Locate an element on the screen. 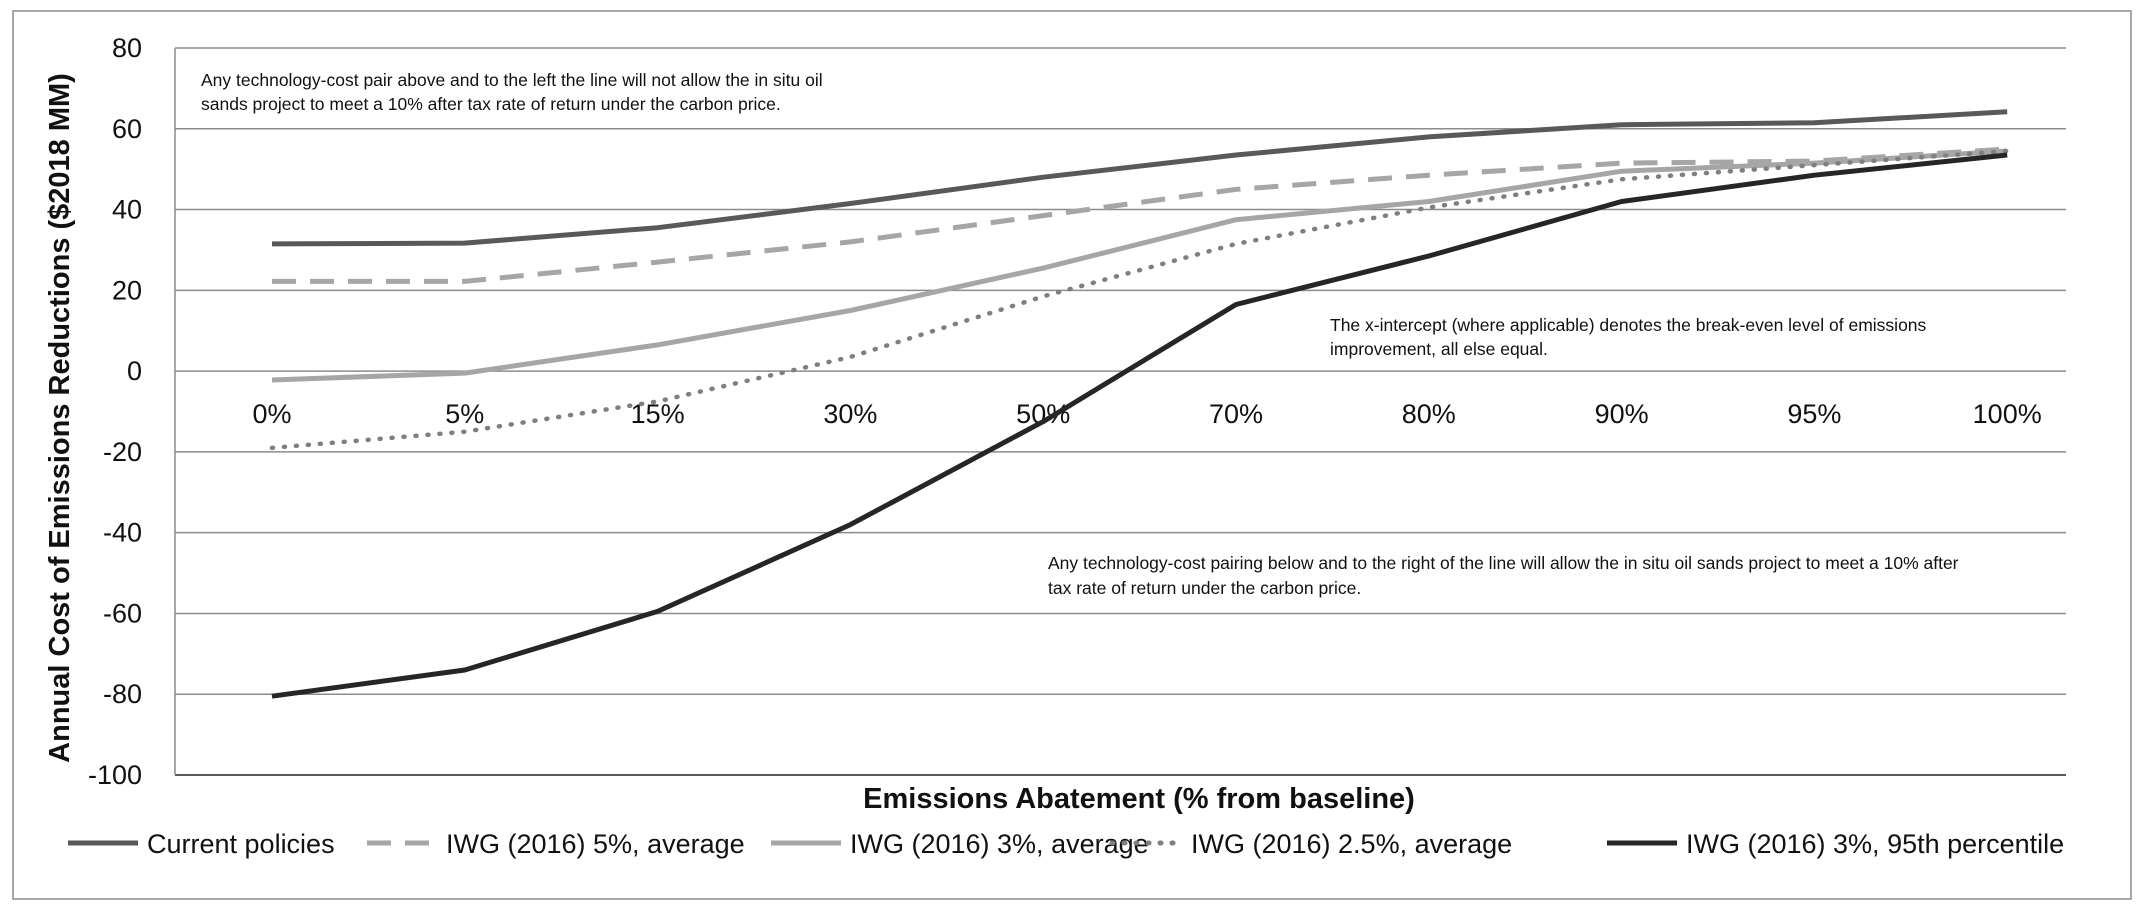 The width and height of the screenshot is (2142, 911). x-tick-label: 70% is located at coordinates (1236, 414).